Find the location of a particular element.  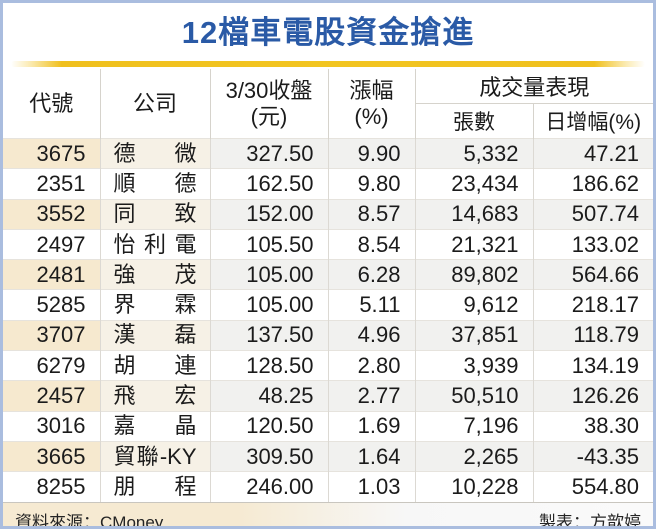

cell-daily-growth: 564.66 is located at coordinates (593, 274).